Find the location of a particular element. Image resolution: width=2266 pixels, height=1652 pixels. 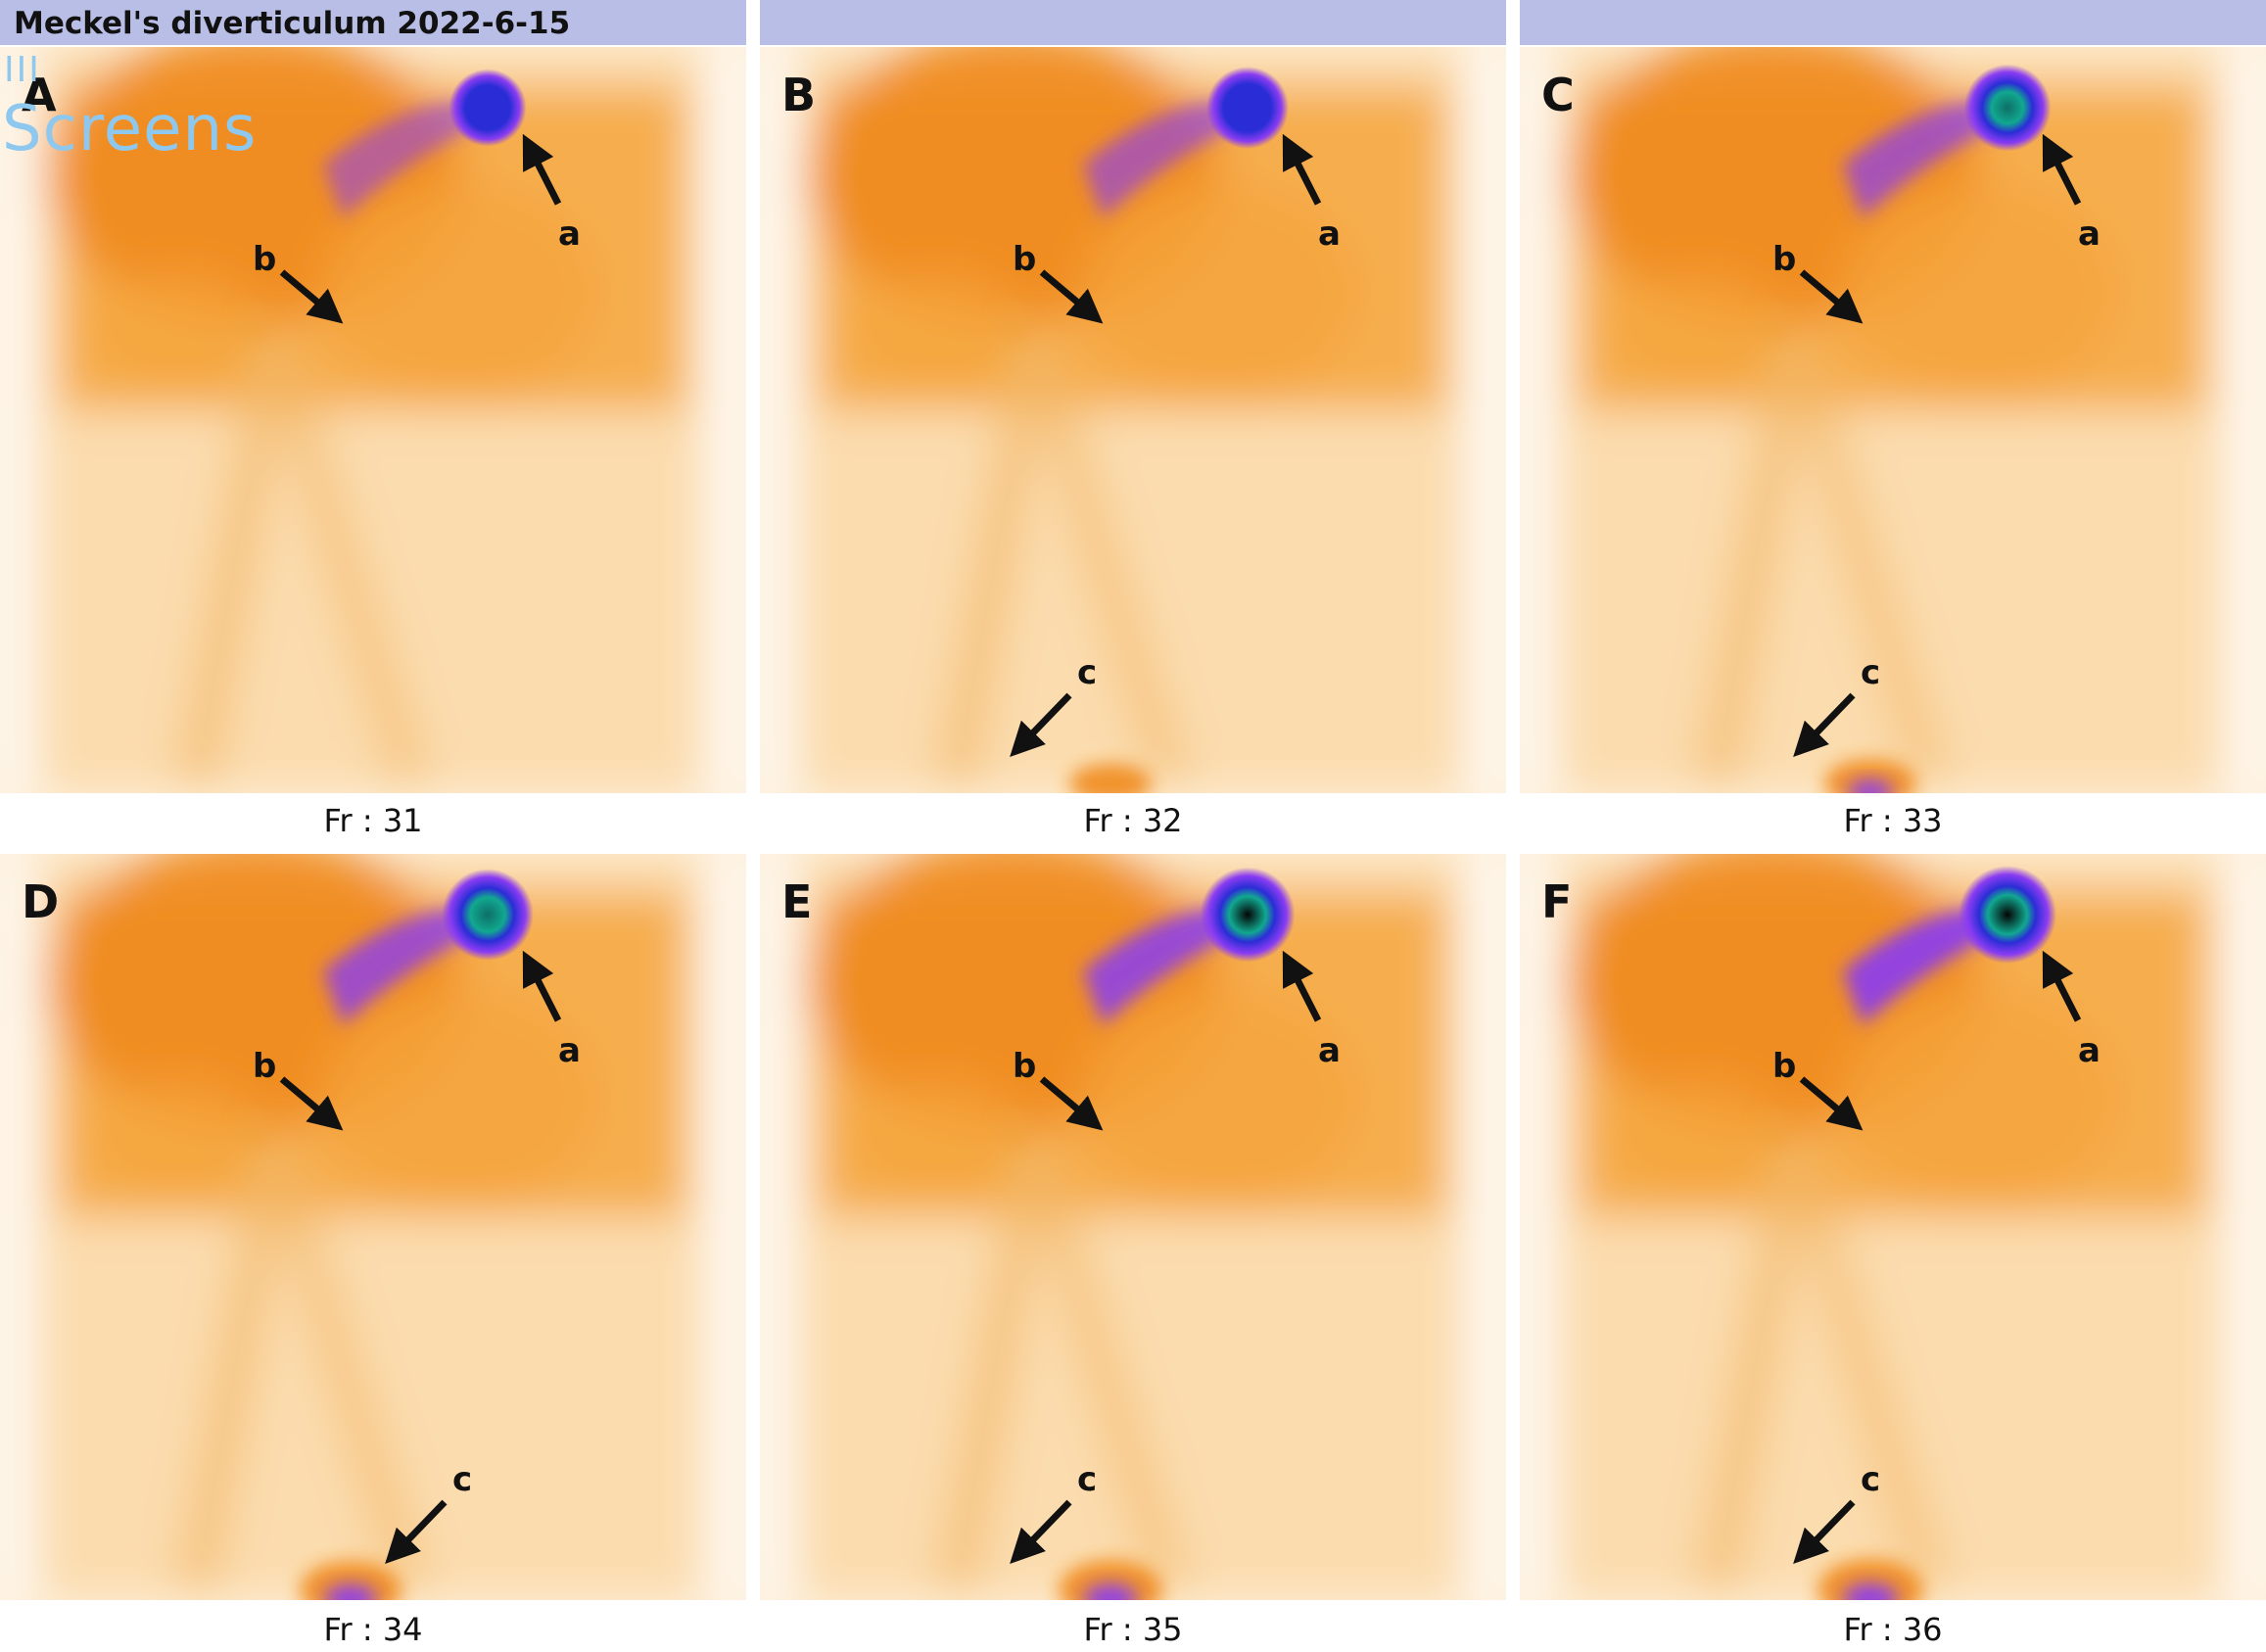

scan-panel-d: a b c D is located at coordinates (373, 1227).